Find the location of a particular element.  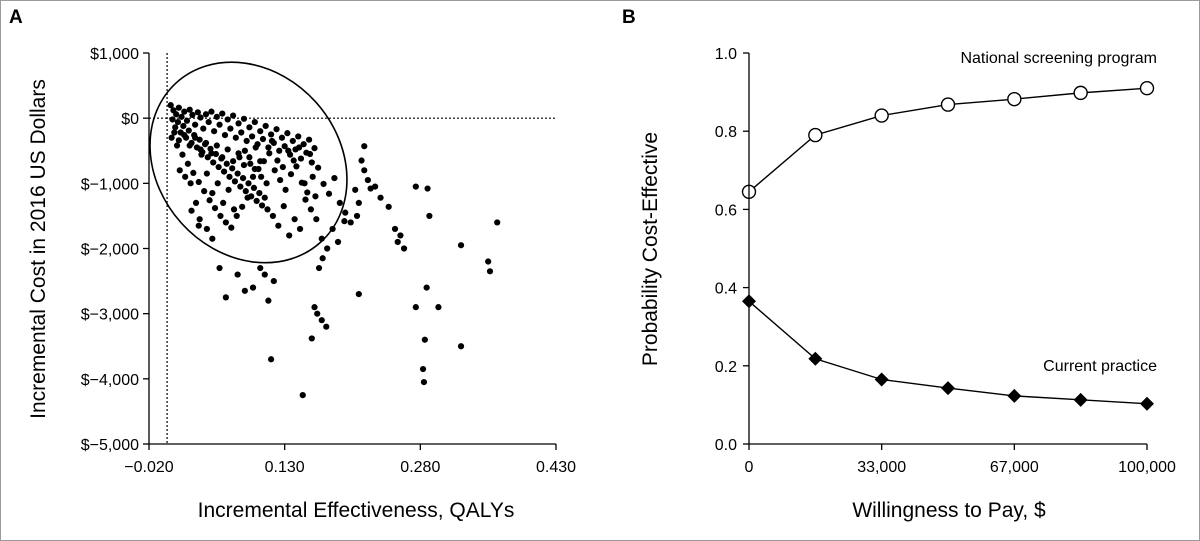

panel-b-x-tick-label: 67,000 is located at coordinates (1014, 467).